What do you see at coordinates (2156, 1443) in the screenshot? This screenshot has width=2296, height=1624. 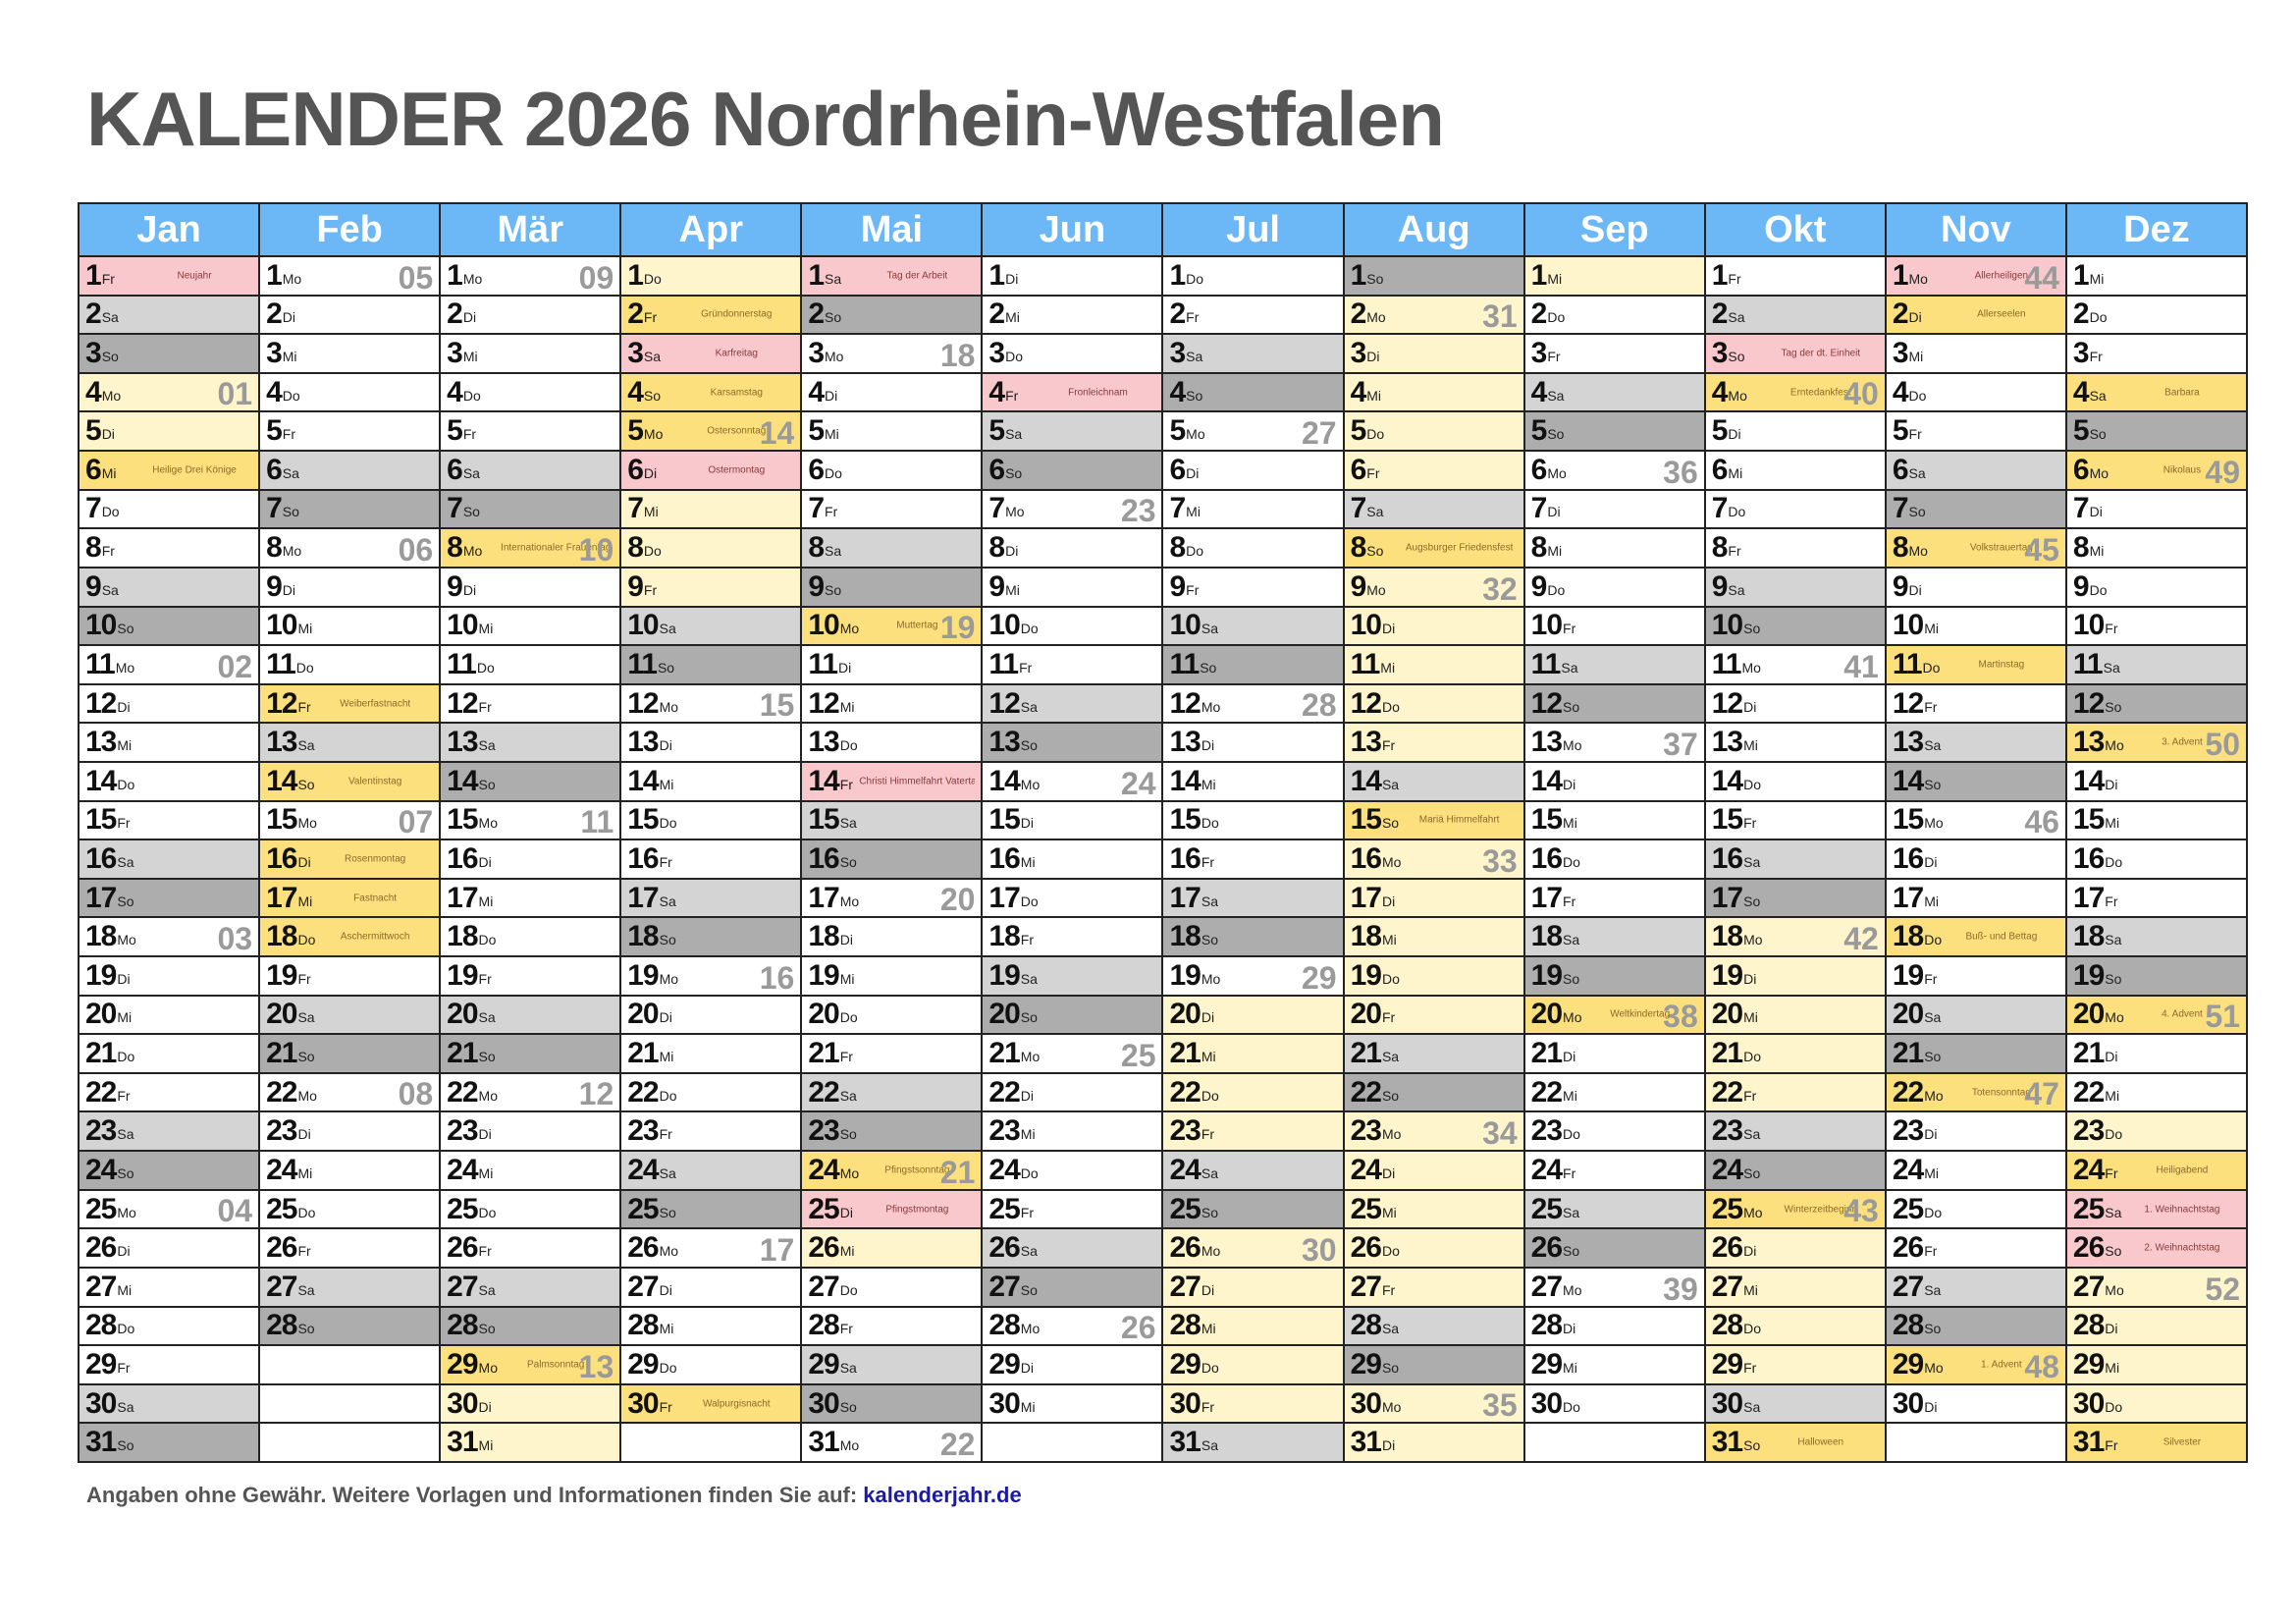 I see `day-cell: 31 Fr Silvester` at bounding box center [2156, 1443].